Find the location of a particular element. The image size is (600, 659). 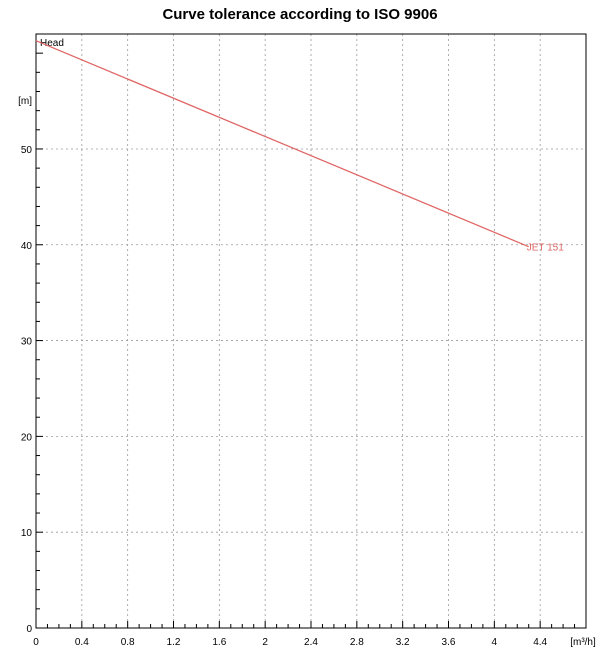

chart-title: Curve tolerance according to ISO 9906 is located at coordinates (300, 14).